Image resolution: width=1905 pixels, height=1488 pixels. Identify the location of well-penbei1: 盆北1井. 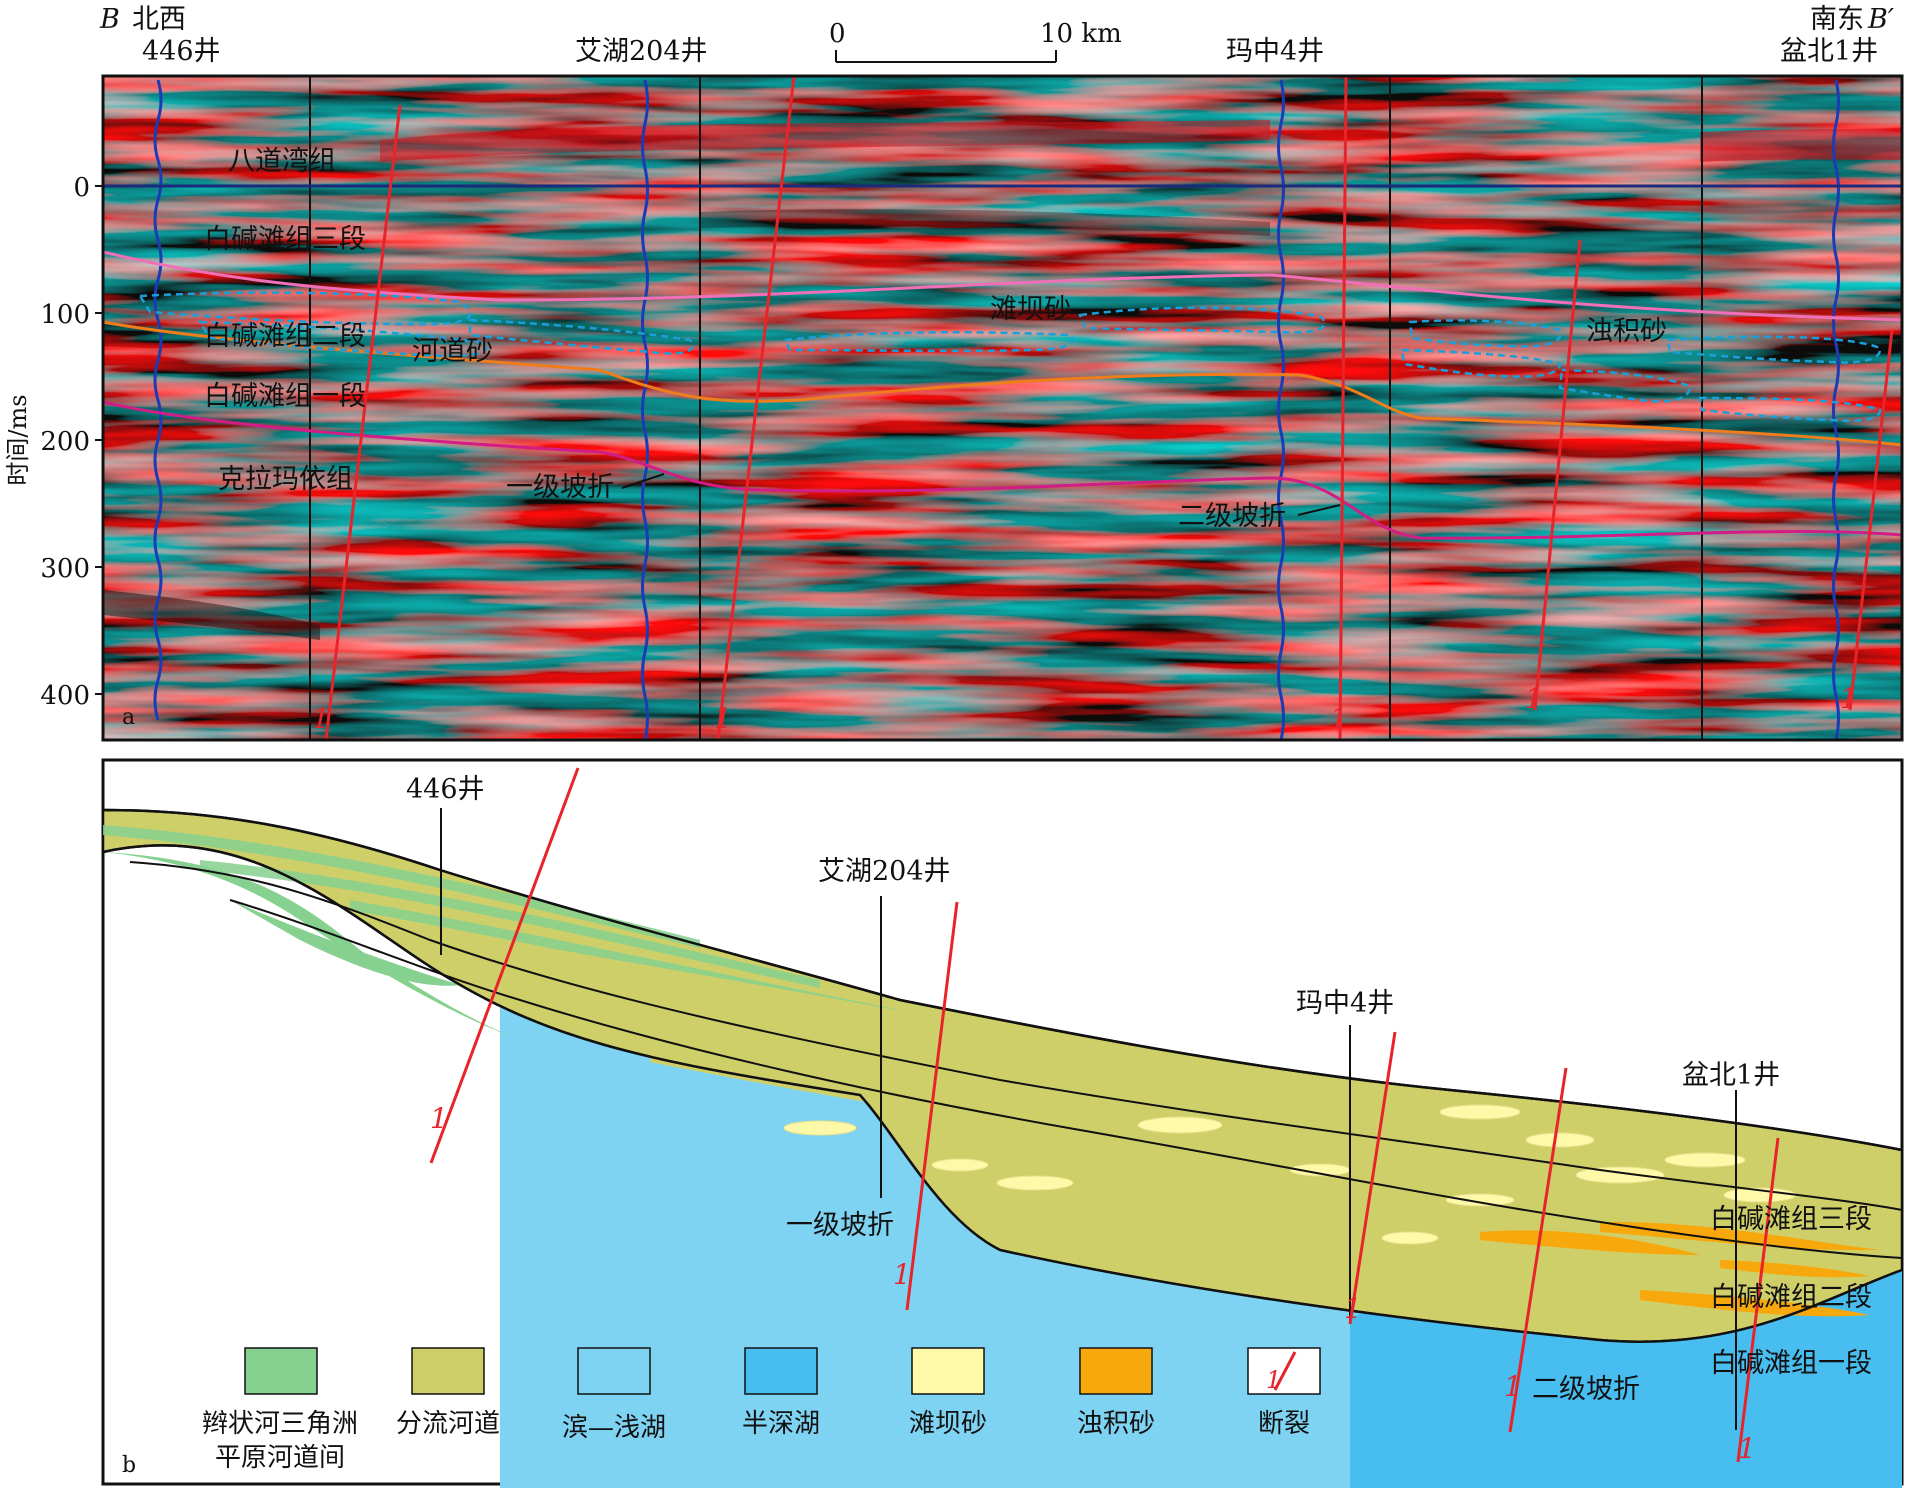
(1829, 51).